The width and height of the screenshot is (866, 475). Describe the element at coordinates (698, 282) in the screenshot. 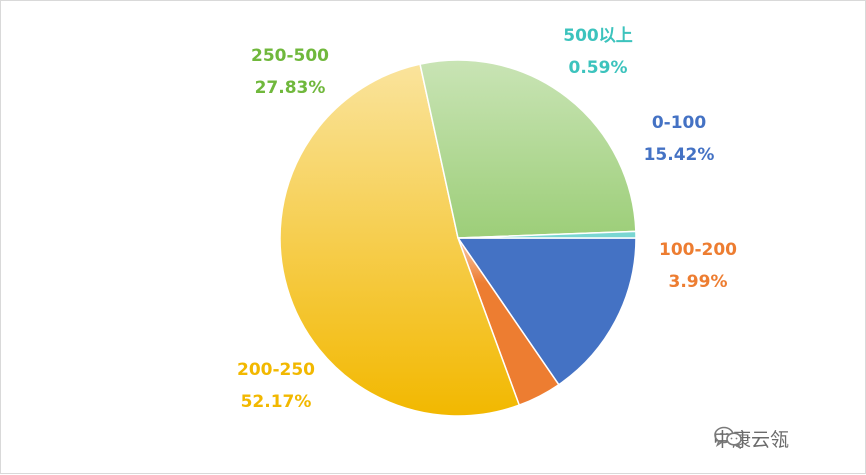

I see `slice-percent-label: 3.99%` at that location.